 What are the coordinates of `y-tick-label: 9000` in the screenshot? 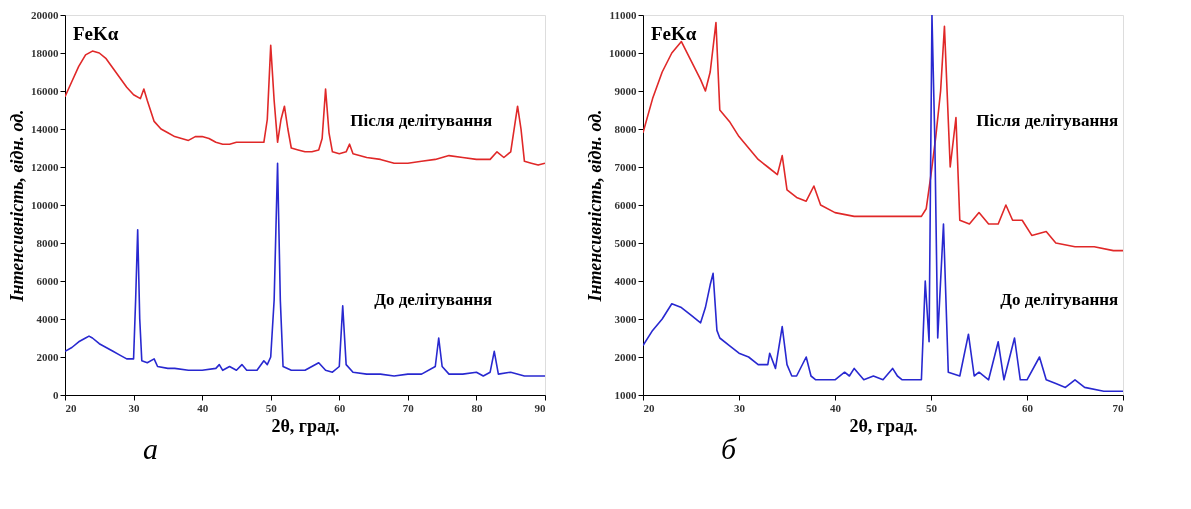 It's located at (625, 90).